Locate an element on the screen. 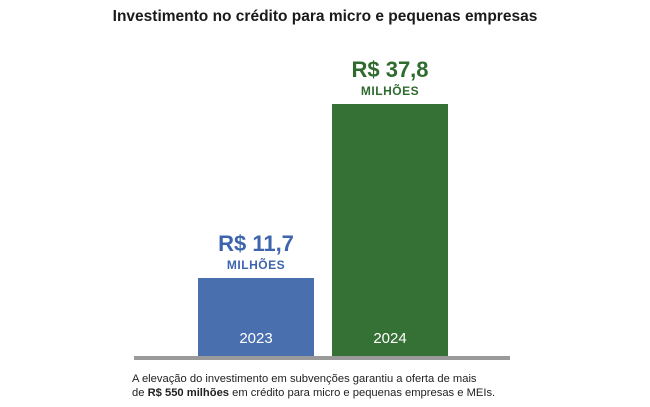 This screenshot has height=407, width=650. baseline is located at coordinates (322, 358).